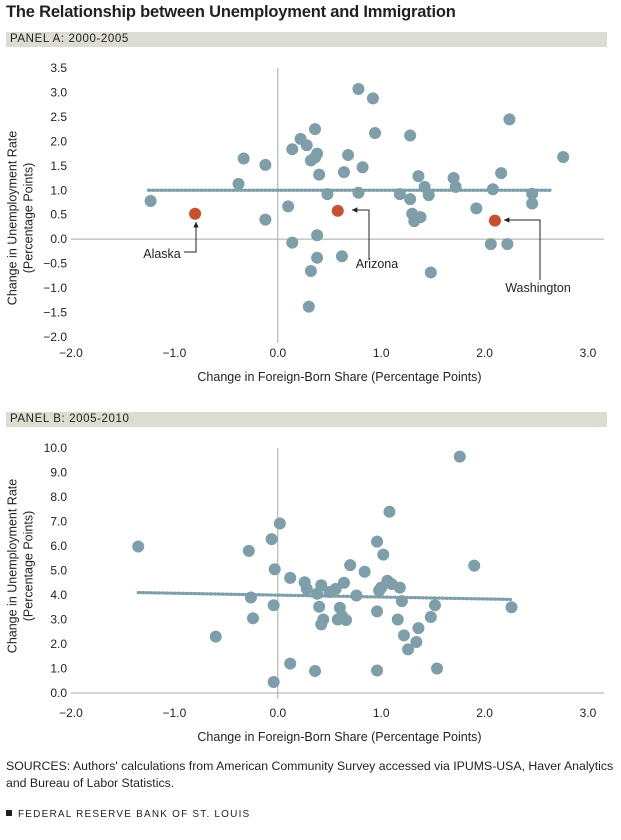 The width and height of the screenshot is (621, 840). What do you see at coordinates (538, 288) in the screenshot?
I see `panel-a-point-label: Washington` at bounding box center [538, 288].